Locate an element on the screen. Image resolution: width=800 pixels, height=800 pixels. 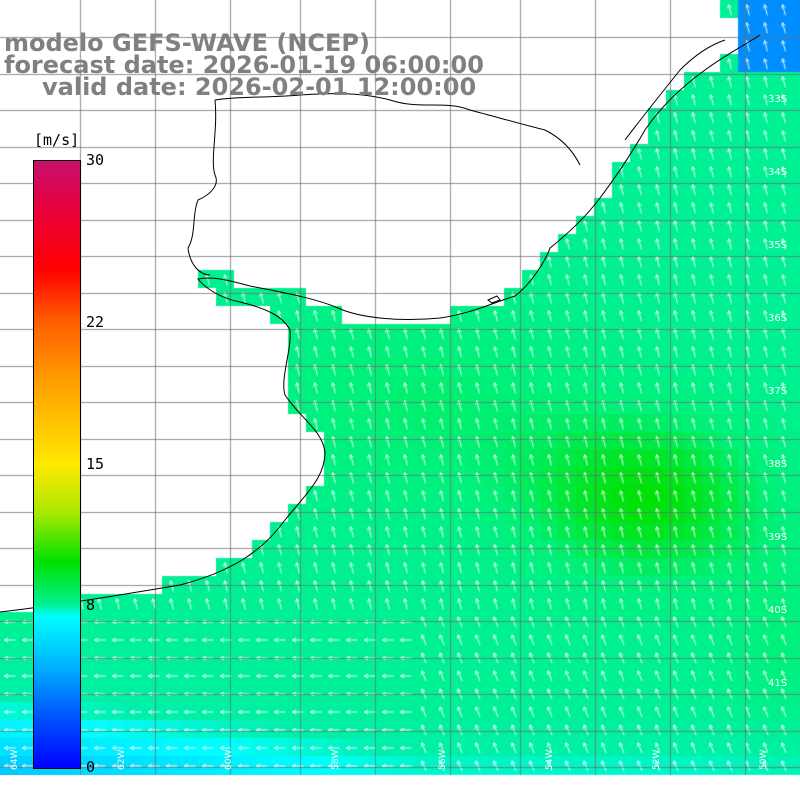
valid-date: valid date: 2026-02-01 12:00:00 is located at coordinates (259, 87).